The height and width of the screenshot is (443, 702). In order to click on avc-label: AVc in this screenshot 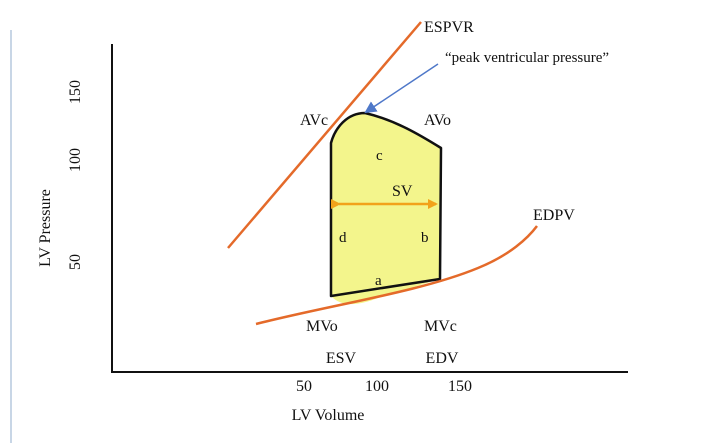, I will do `click(314, 120)`.